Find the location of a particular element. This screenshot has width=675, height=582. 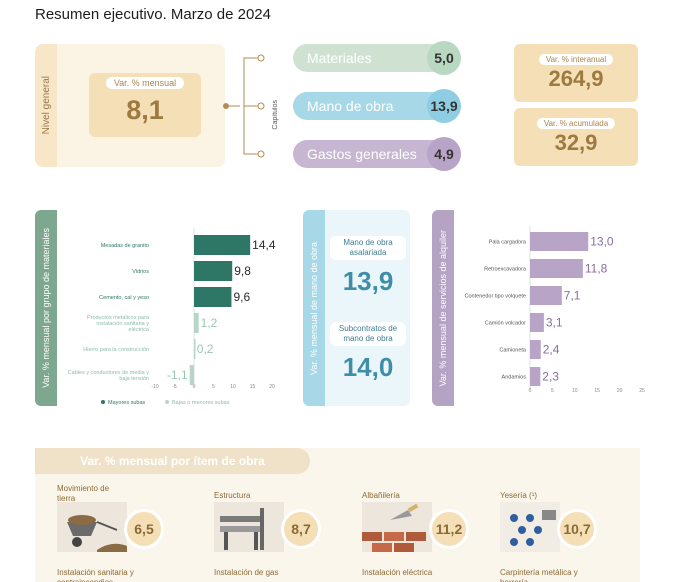

interanual-card: Var. % interanual 264,9 is located at coordinates (576, 73).